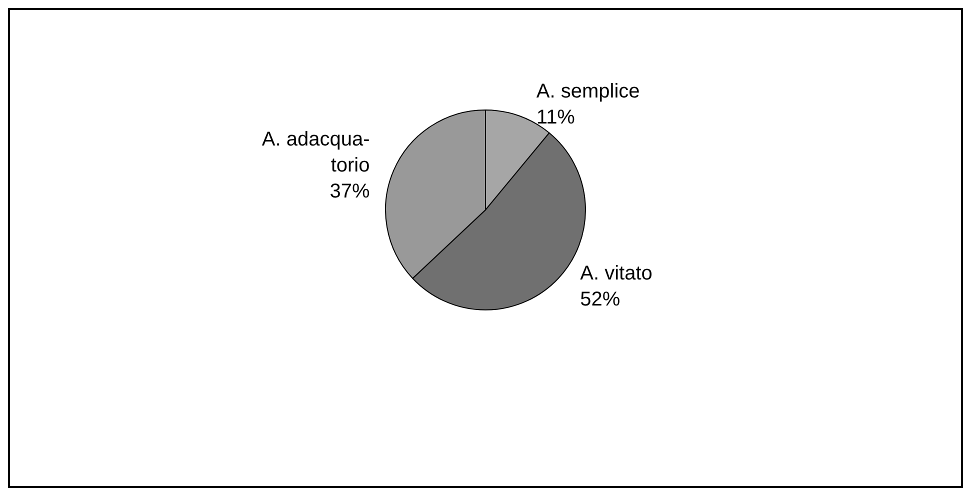  I want to click on data-label: 37%, so click(350, 191).